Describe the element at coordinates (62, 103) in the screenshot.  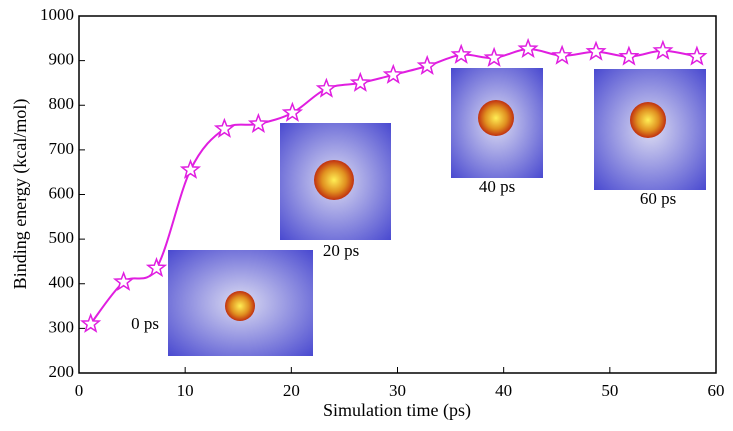
I see `y-tick-label: 800` at that location.